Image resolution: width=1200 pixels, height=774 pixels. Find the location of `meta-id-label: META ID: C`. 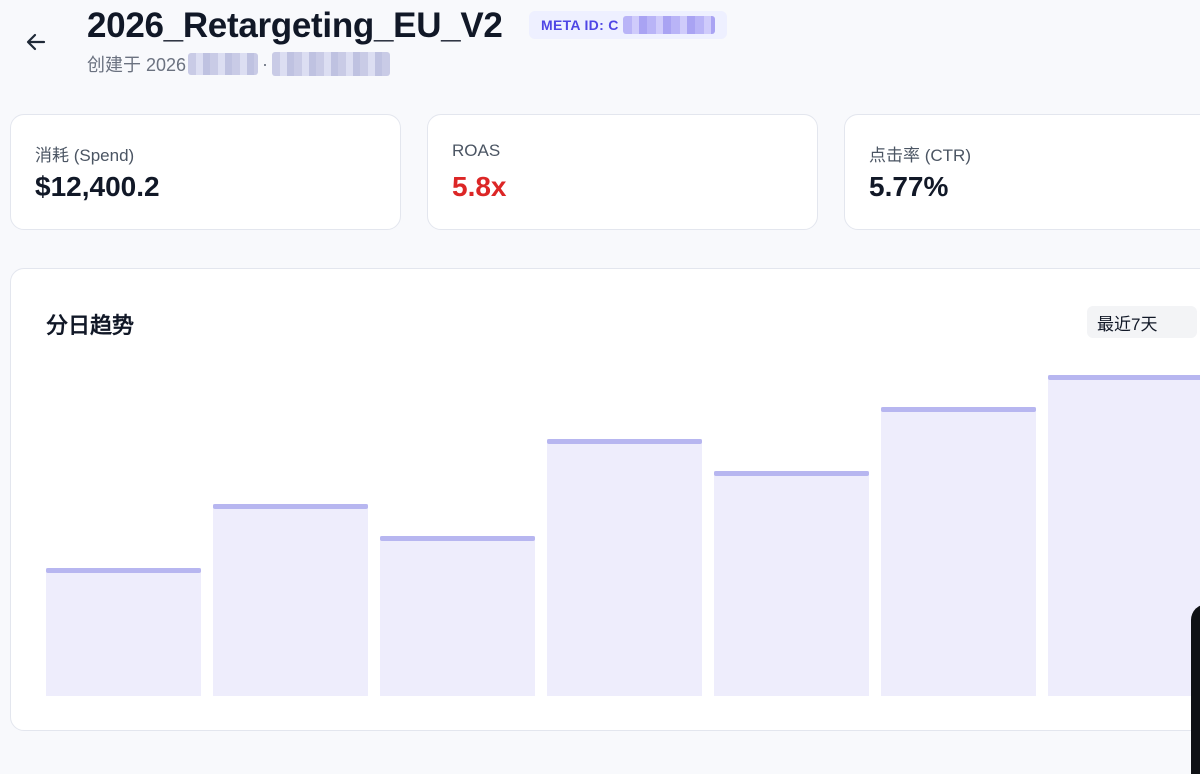

meta-id-label: META ID: C is located at coordinates (580, 25).